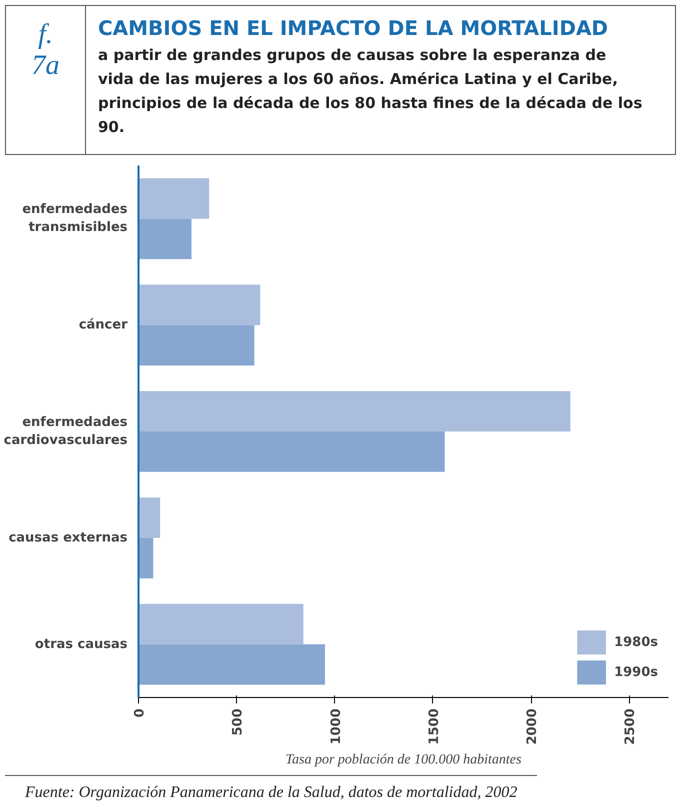 The height and width of the screenshot is (807, 693). What do you see at coordinates (66, 431) in the screenshot?
I see `y-tick-label: enfermedades cardiovasculares` at bounding box center [66, 431].